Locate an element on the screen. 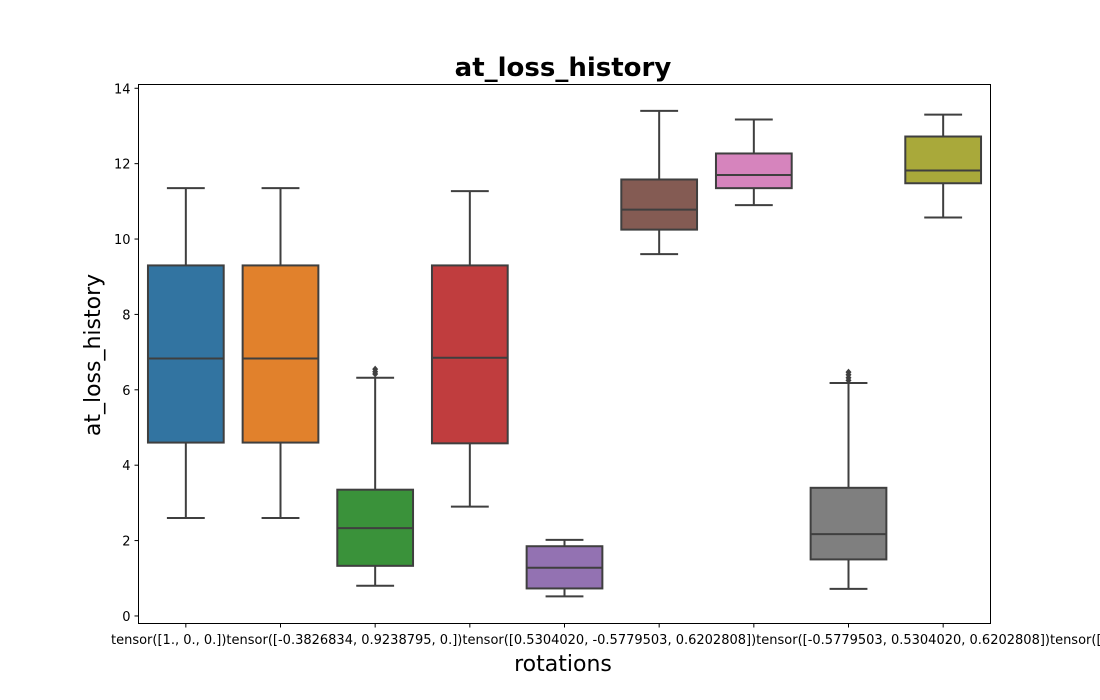 This screenshot has width=1100, height=700. y-tick-label: 6 is located at coordinates (126, 391).